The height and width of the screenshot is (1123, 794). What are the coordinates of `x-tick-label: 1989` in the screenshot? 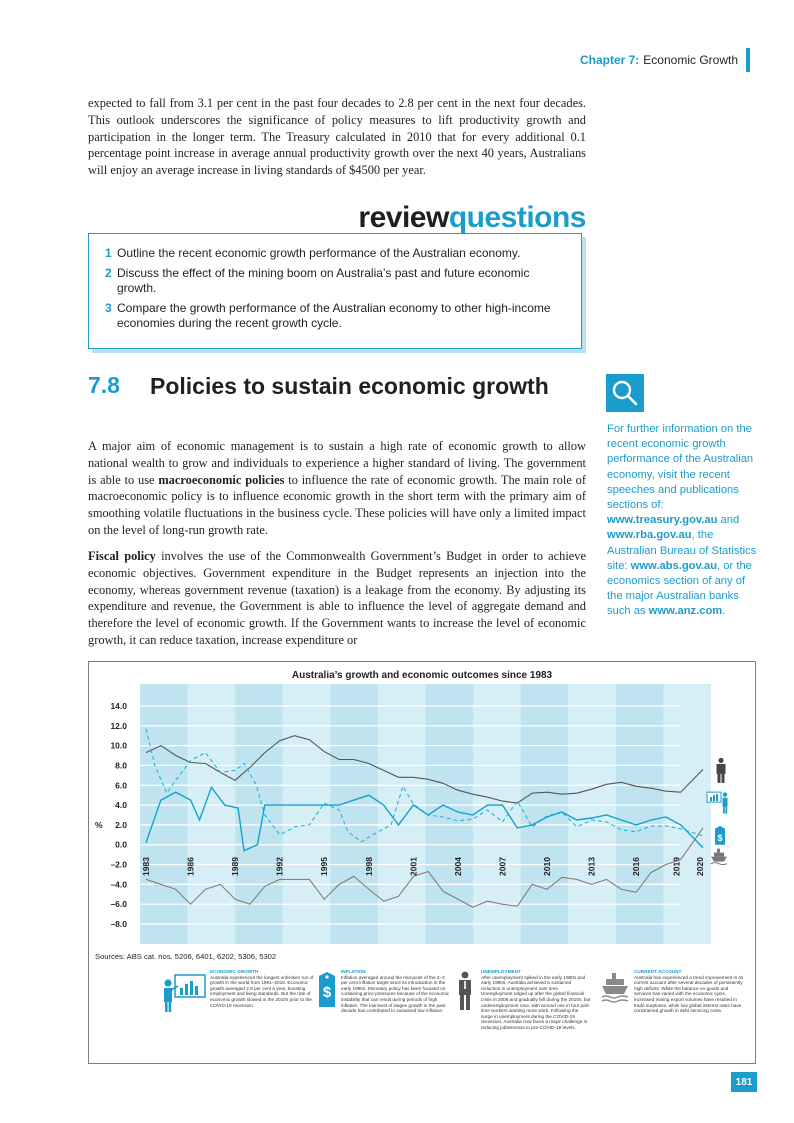 It's located at (235, 866).